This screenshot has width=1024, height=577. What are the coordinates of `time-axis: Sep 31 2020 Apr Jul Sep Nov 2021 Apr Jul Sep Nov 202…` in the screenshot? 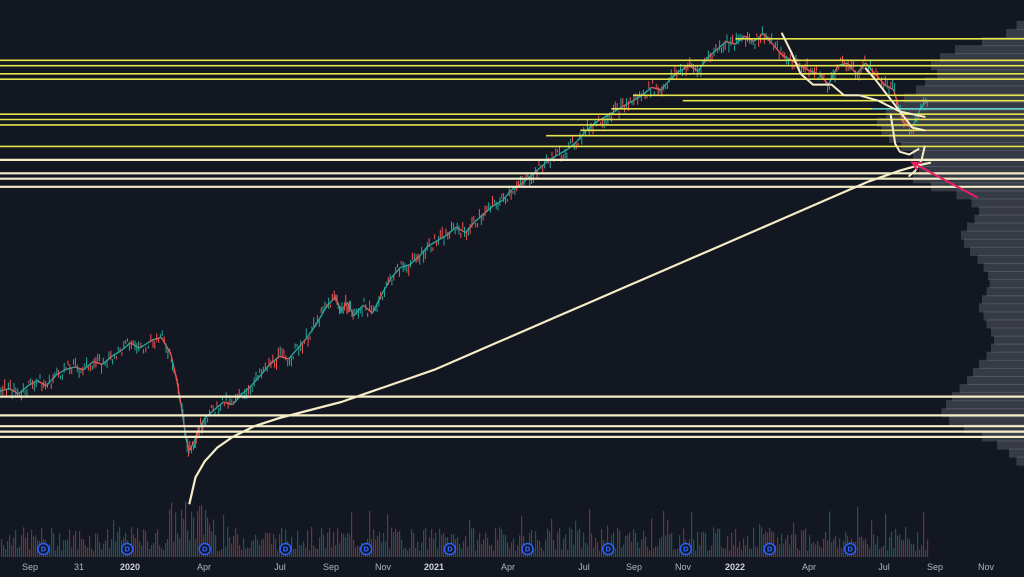 It's located at (508, 567).